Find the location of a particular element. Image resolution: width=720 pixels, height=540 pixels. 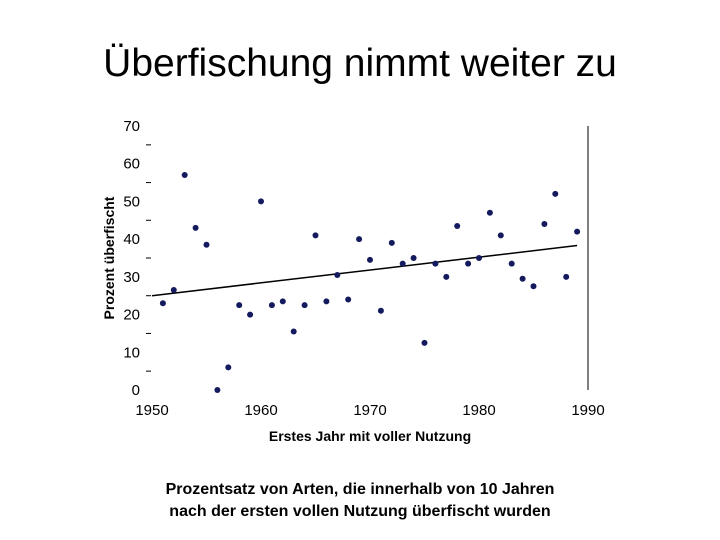

y-tick-label: 0 is located at coordinates (136, 390).